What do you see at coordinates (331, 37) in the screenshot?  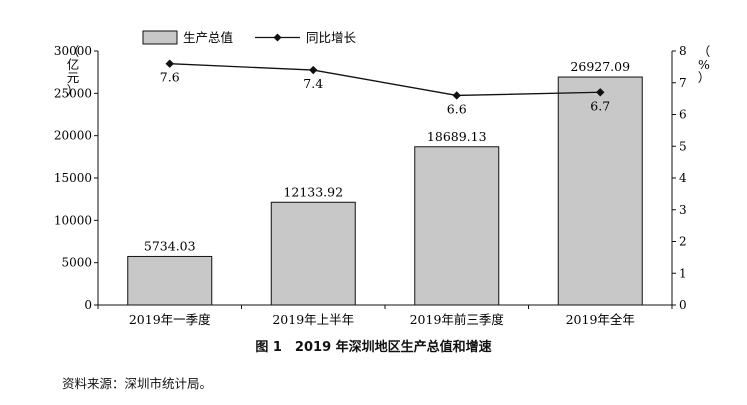 I see `legend-label-line: 同比增长` at bounding box center [331, 37].